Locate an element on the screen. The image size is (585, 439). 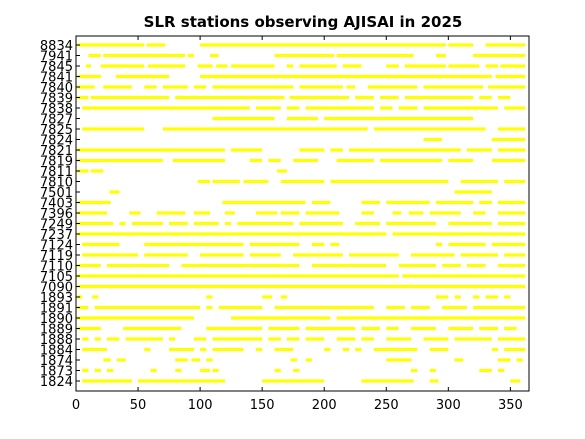
y-tick-label-7811: 7811 is located at coordinates (56, 172).